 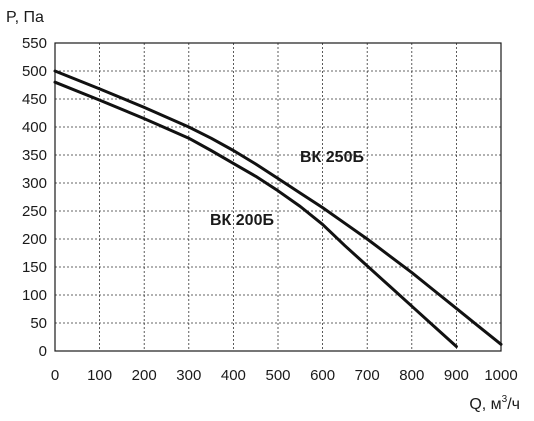 What do you see at coordinates (322, 375) in the screenshot?
I see `x-tick-label: 600` at bounding box center [322, 375].